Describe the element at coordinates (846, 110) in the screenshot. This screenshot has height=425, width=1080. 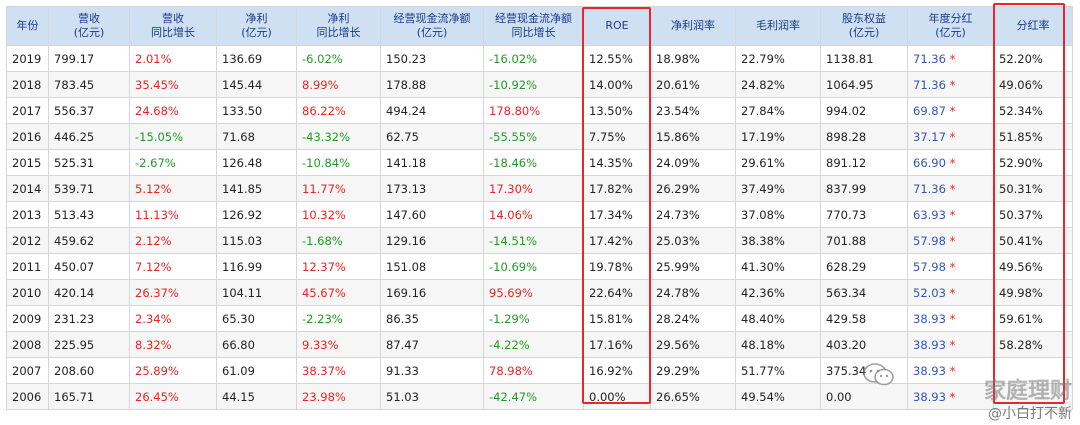
I see `cell-value: 994.02` at that location.